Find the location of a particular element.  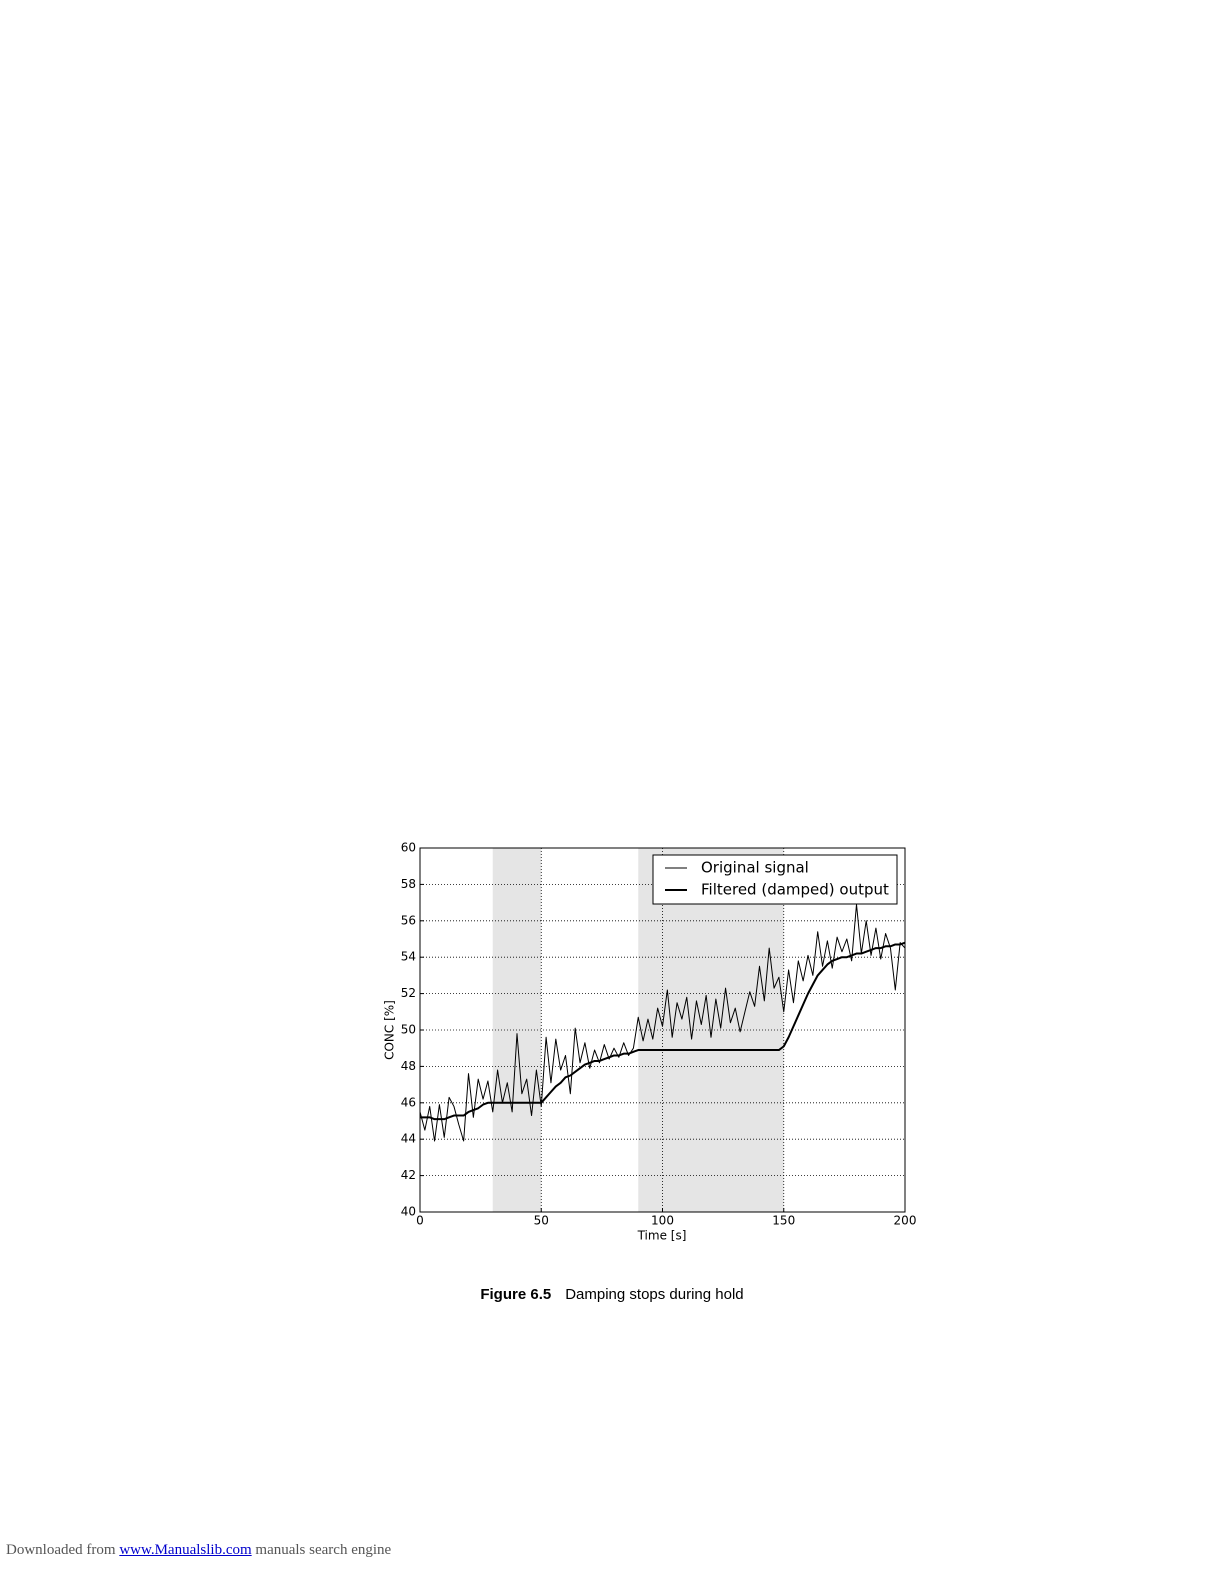

y-tick-label: 52 is located at coordinates (408, 993).